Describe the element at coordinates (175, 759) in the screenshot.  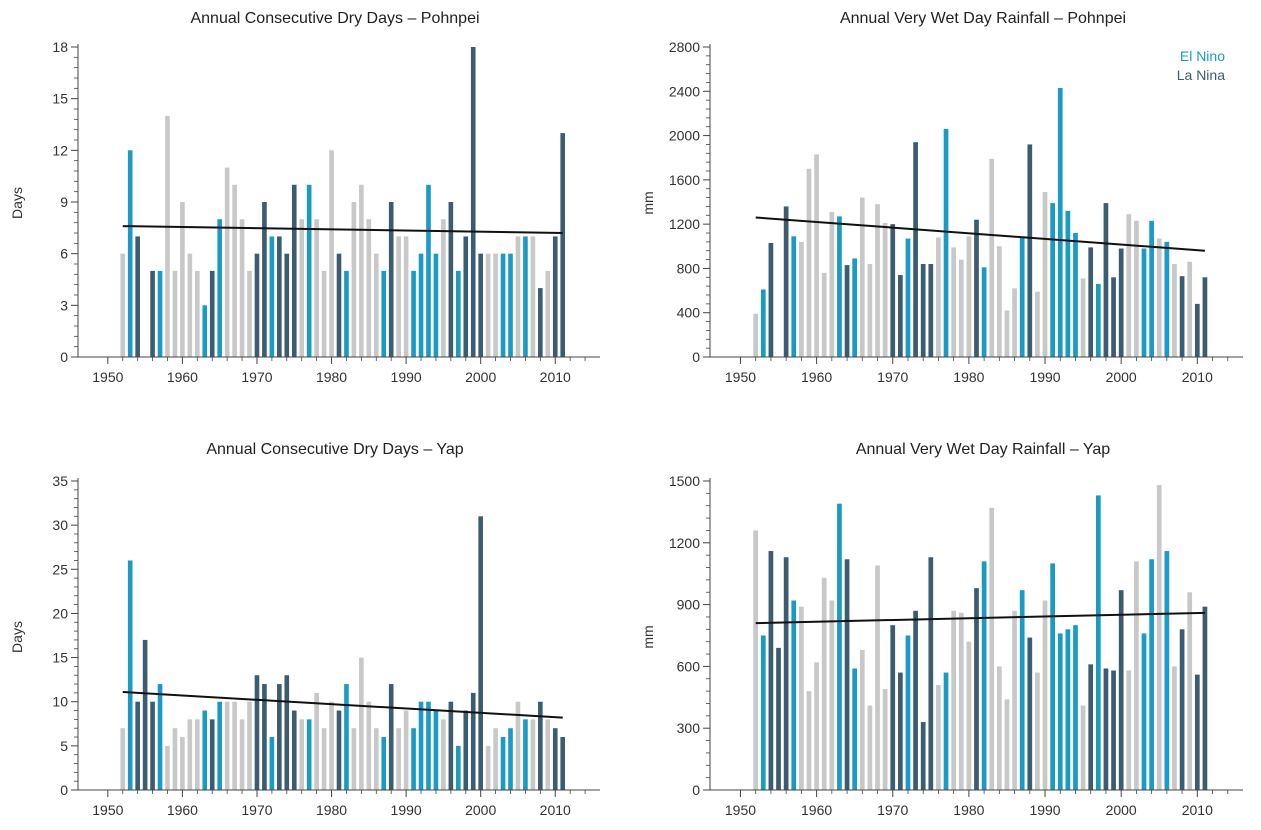
I see `bar-1959` at that location.